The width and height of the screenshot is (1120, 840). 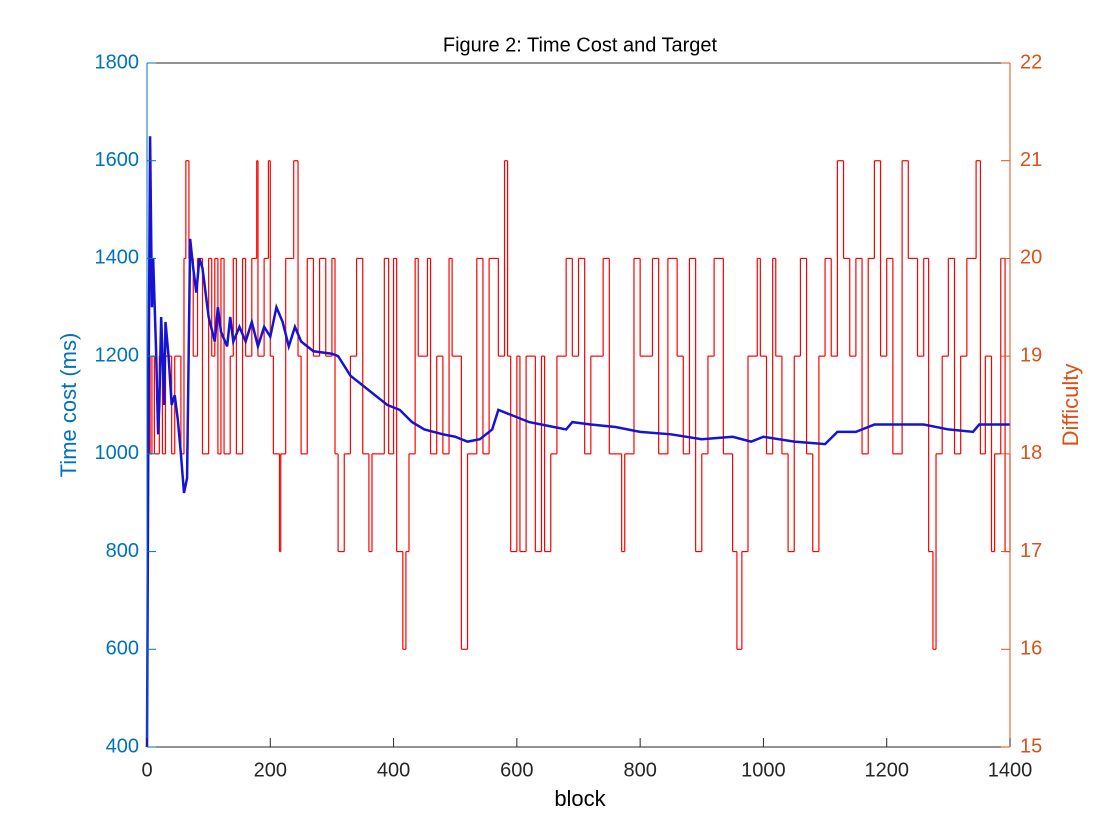 I want to click on y-tick-label: 1400, so click(x=117, y=258).